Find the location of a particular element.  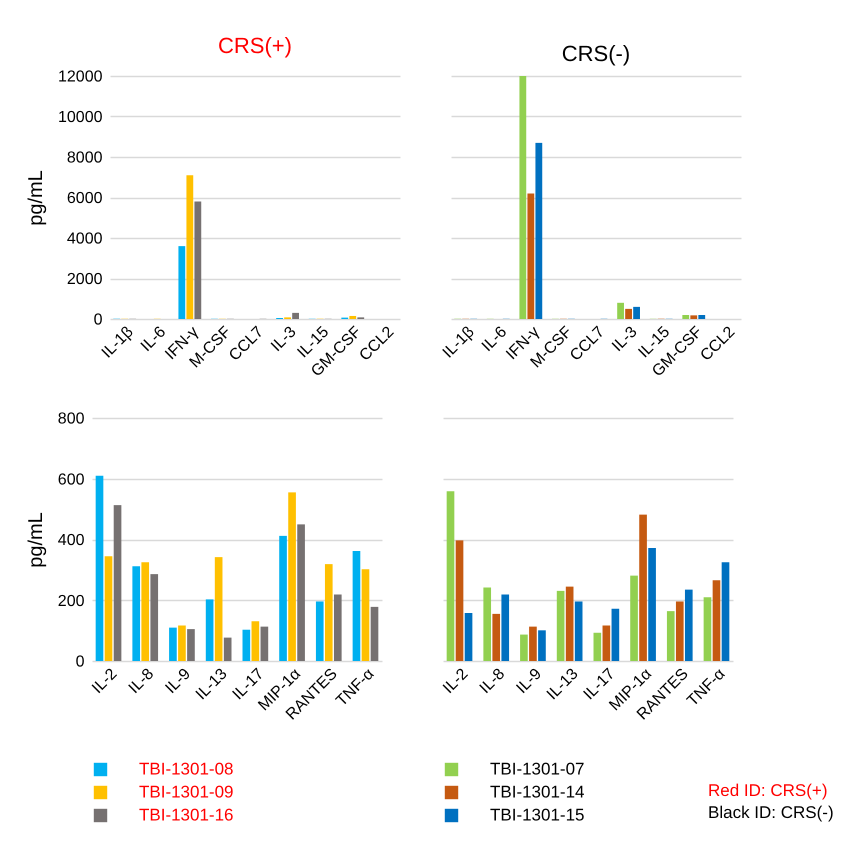

y-tick-label: 800 is located at coordinates (71, 419).